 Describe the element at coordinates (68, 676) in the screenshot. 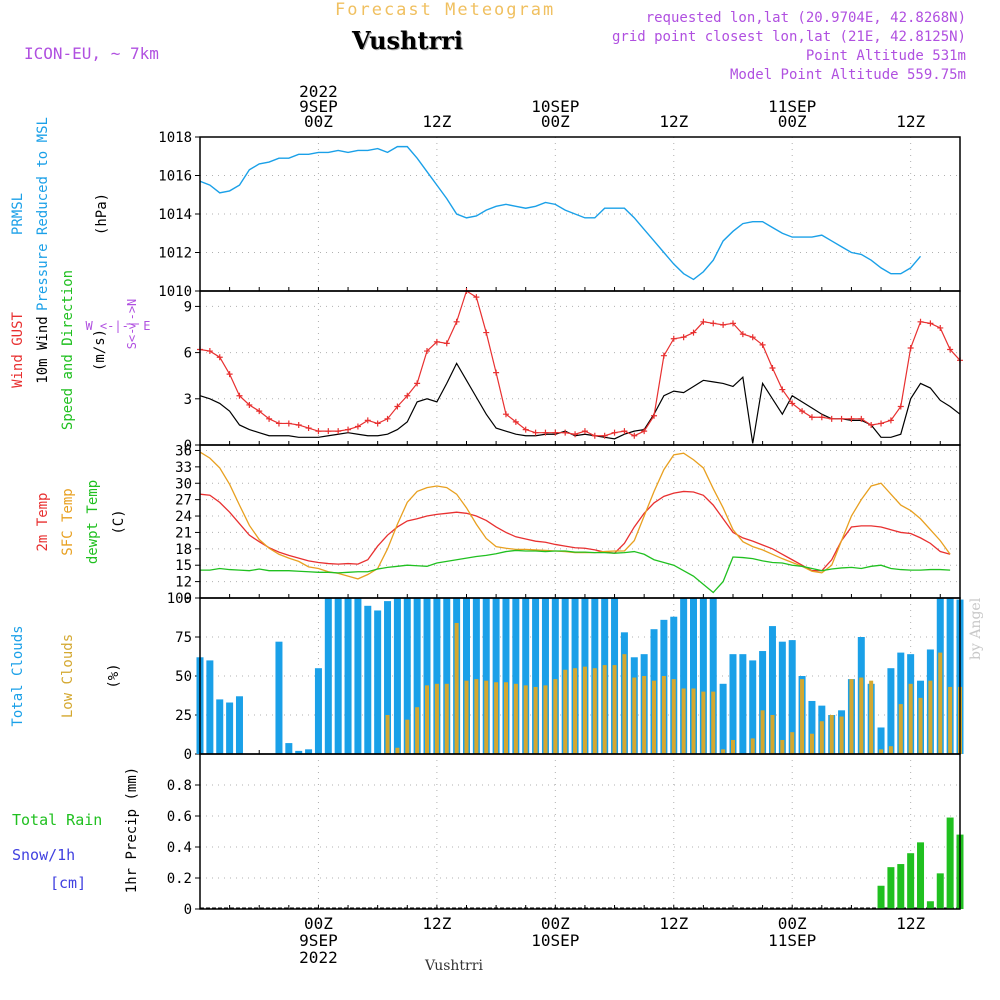

I see `cloud-panel-label: Low Clouds` at that location.